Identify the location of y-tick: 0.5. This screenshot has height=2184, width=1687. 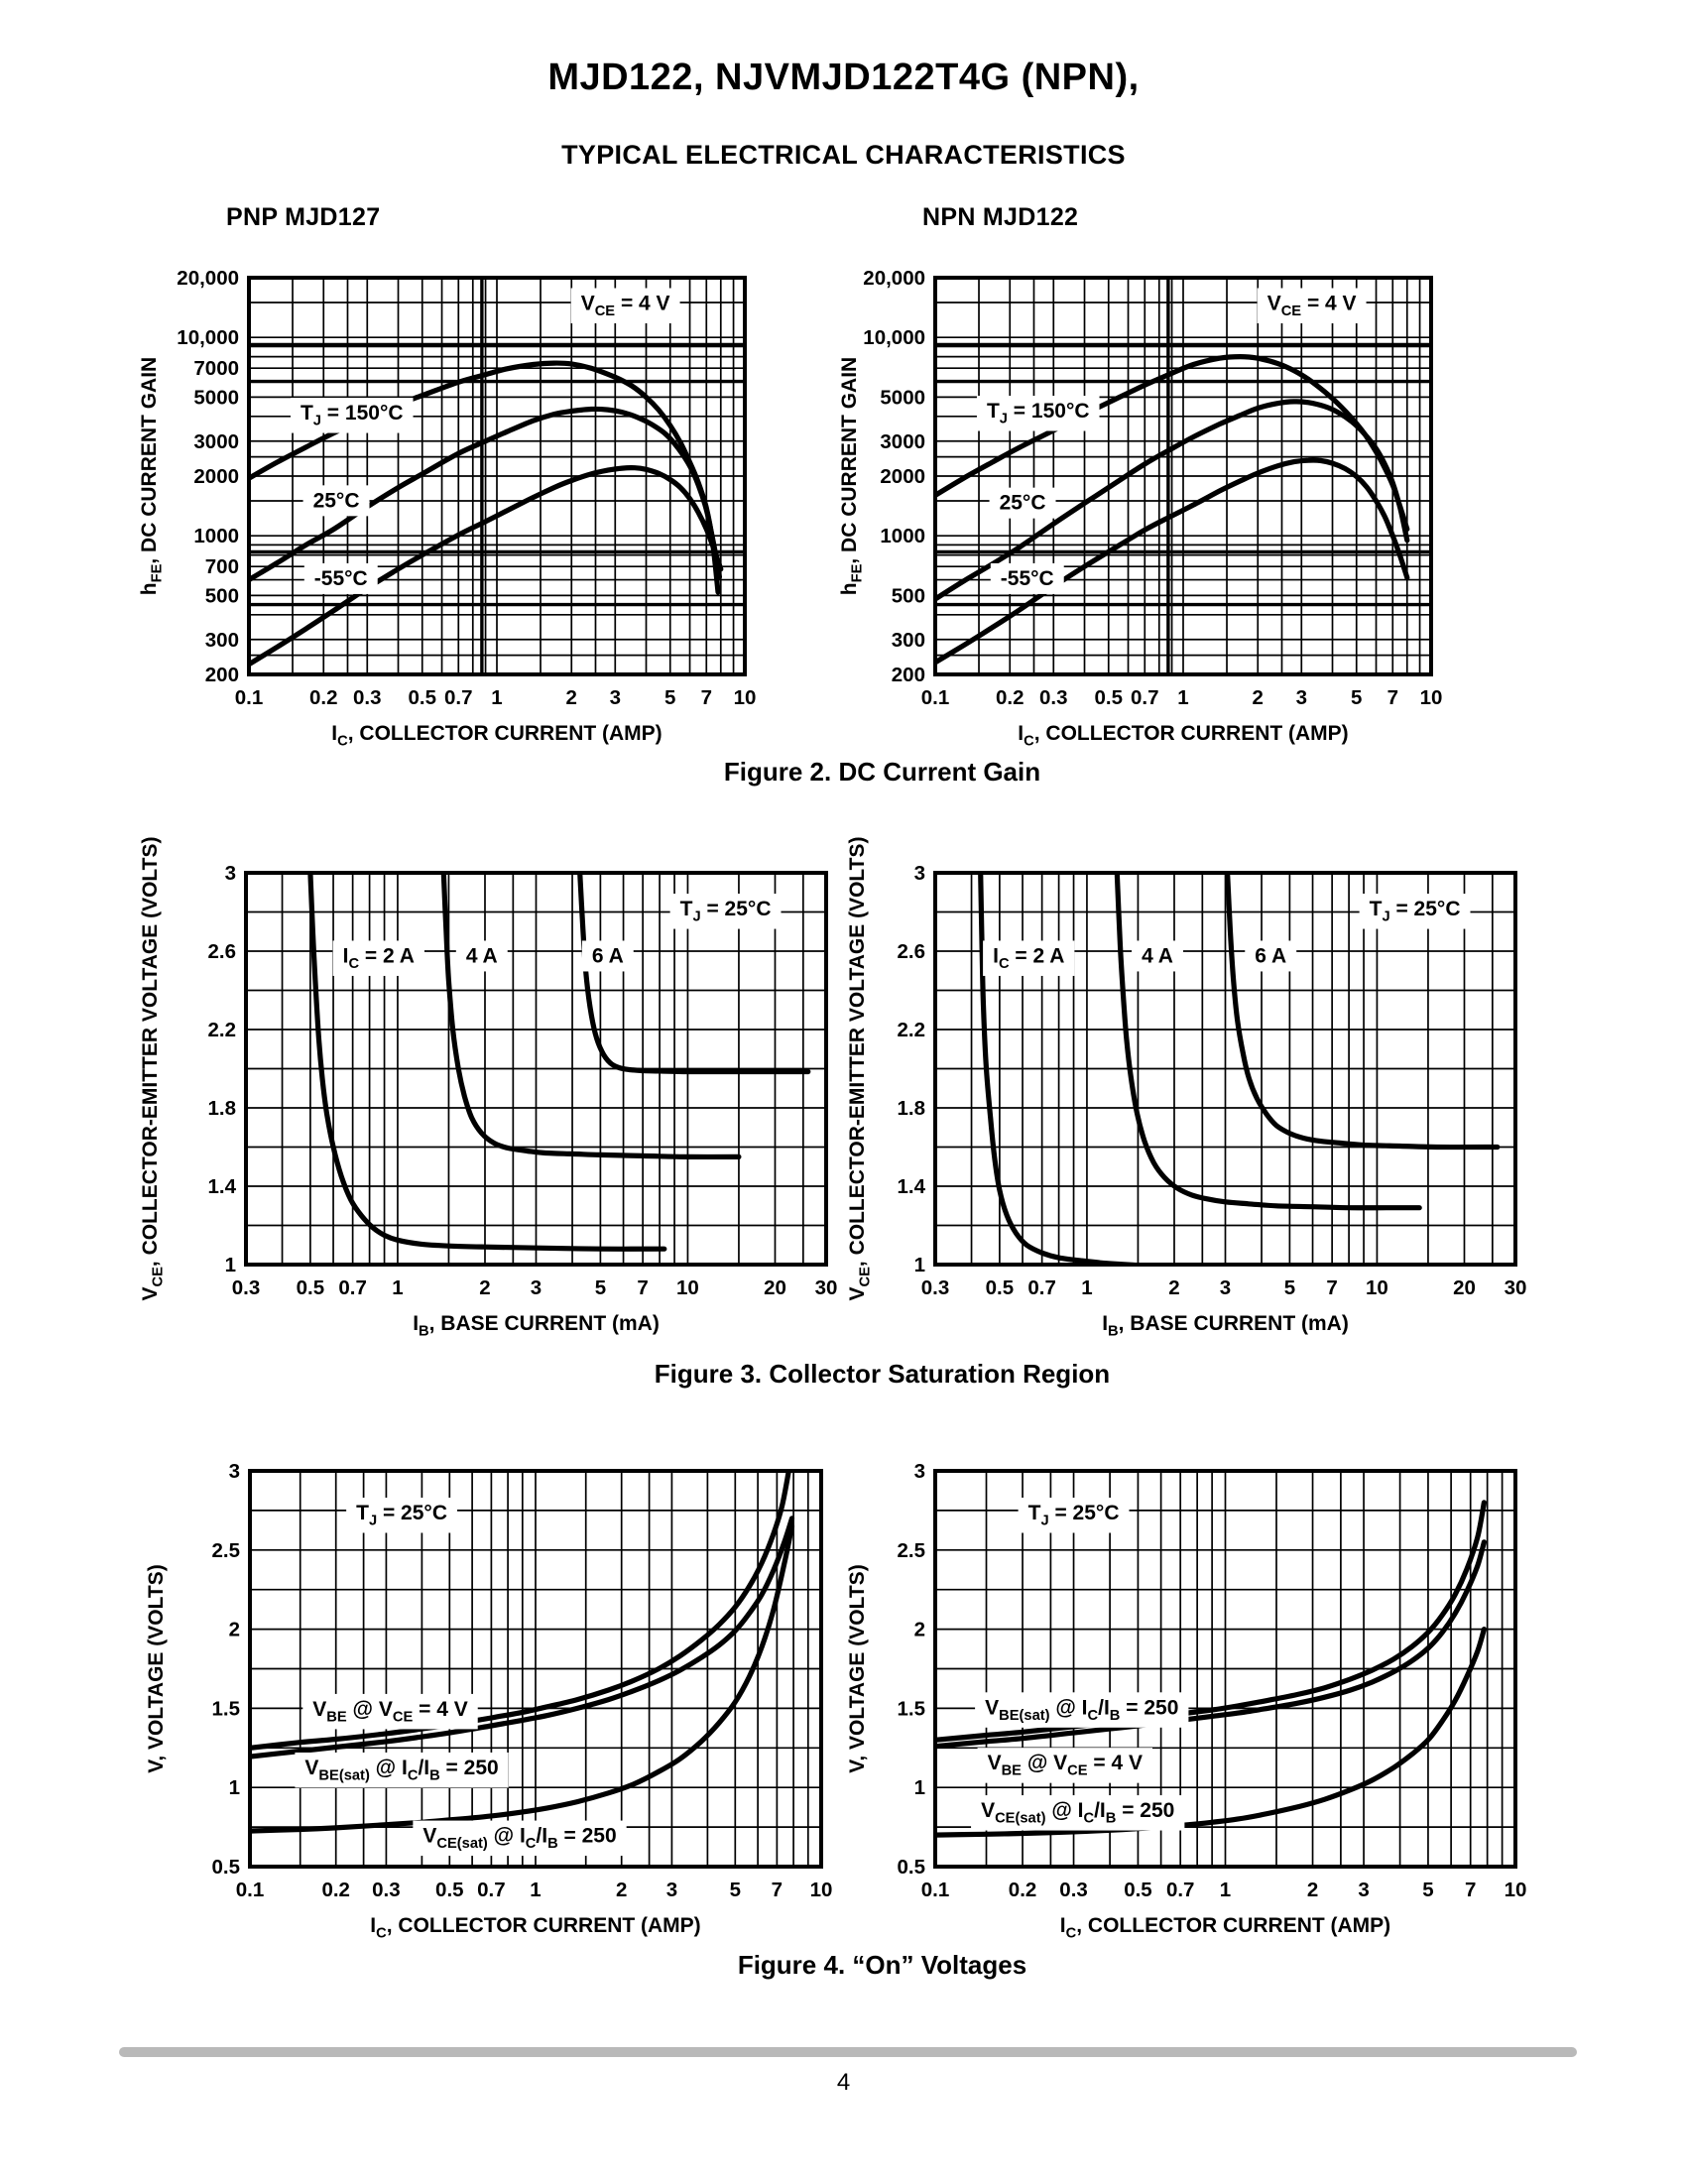
(912, 1867).